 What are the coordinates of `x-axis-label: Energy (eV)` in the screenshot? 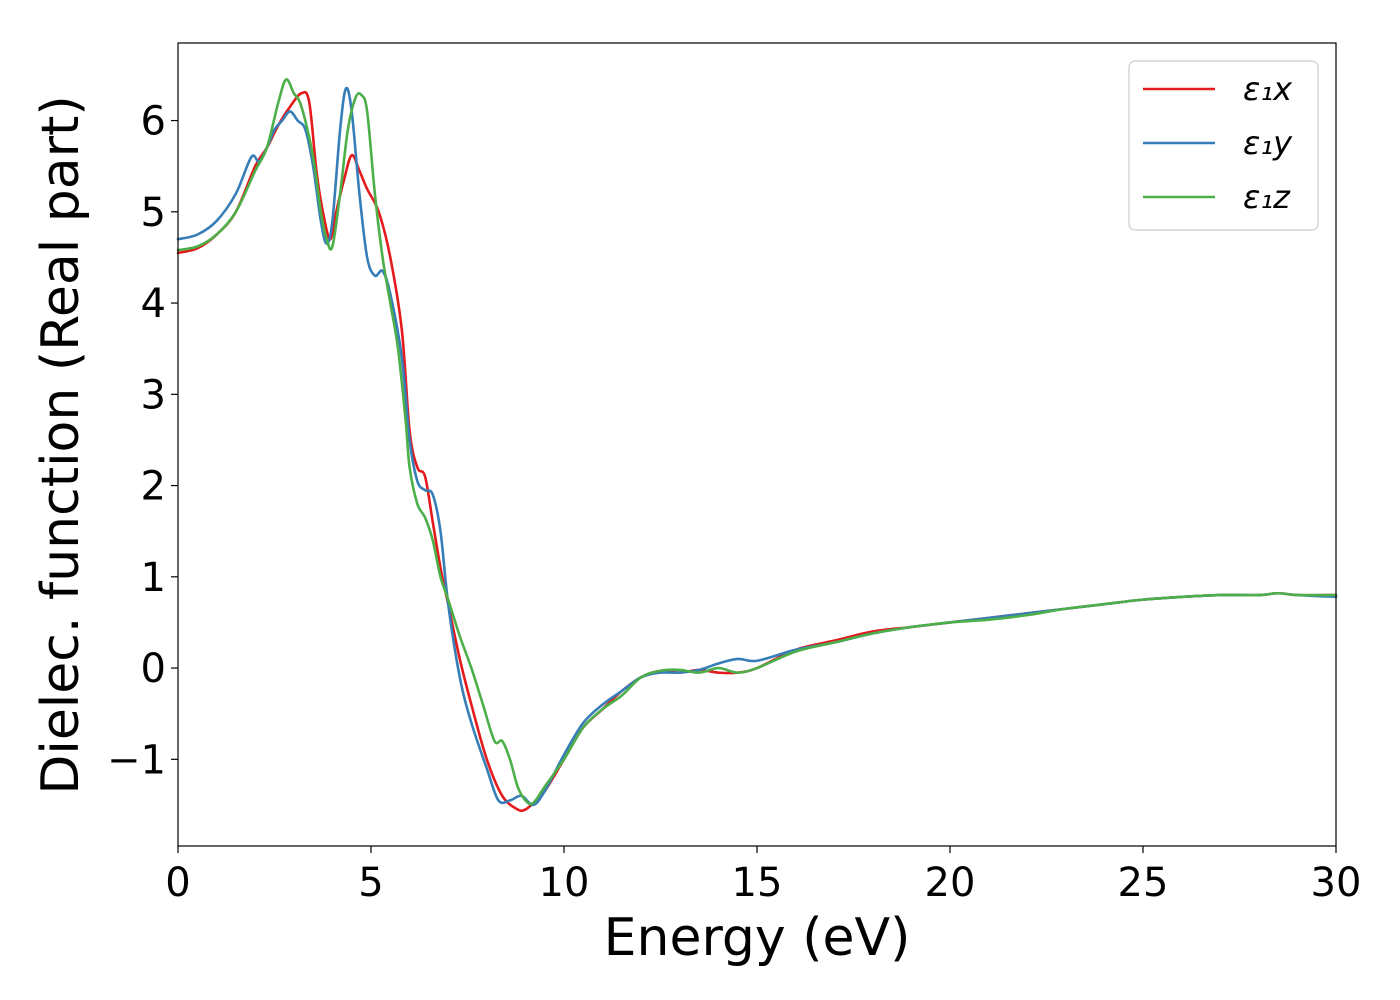 It's located at (757, 938).